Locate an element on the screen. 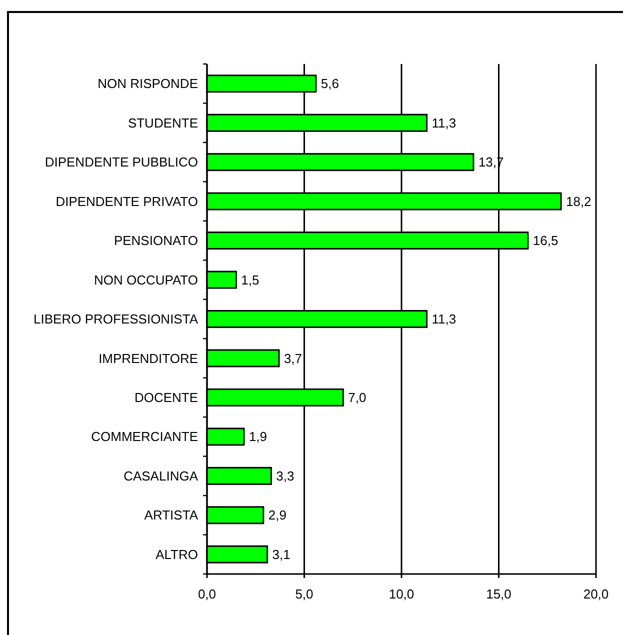 The image size is (623, 635). y-tick-label: LIBERO PROFESSIONISTA is located at coordinates (116, 319).